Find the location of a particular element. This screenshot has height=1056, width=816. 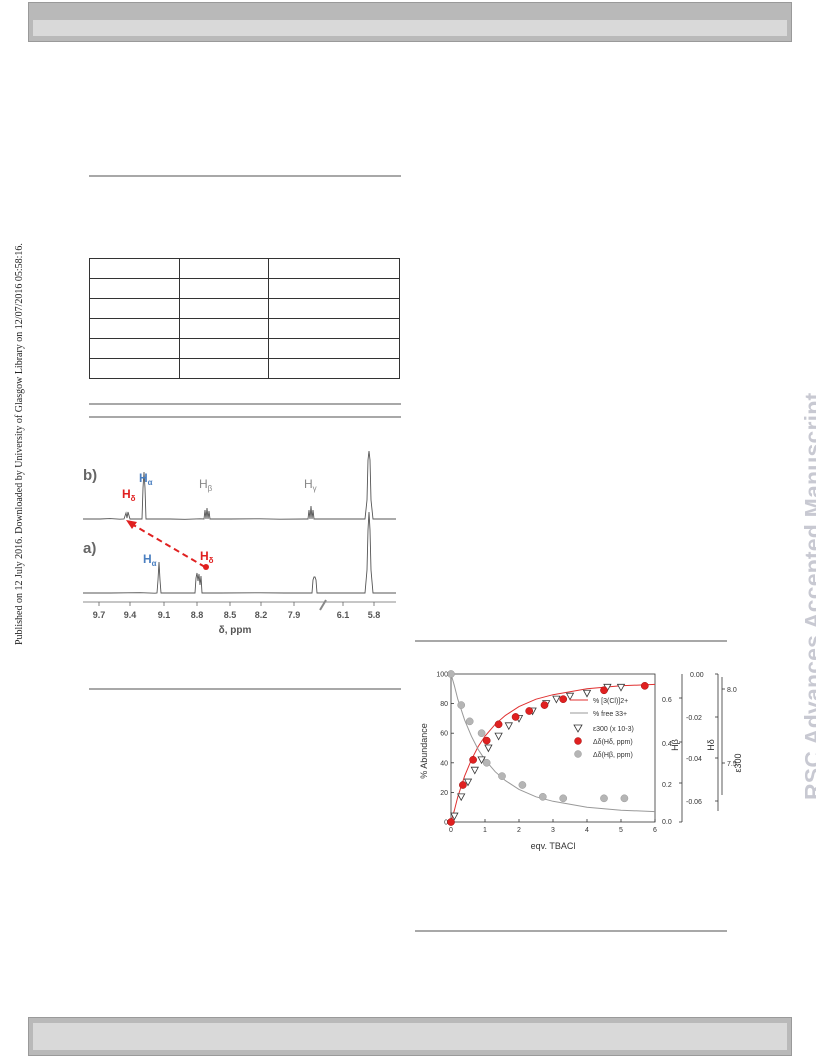

hbeta-tick-label: 0.4 is located at coordinates (667, 744).